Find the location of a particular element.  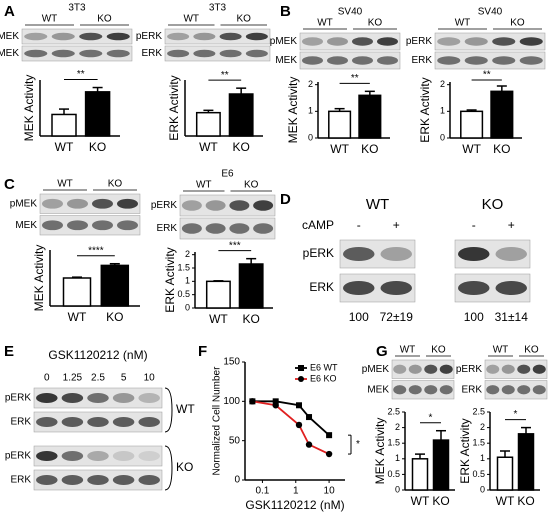

y-tick-label: 150 is located at coordinates (231, 362).